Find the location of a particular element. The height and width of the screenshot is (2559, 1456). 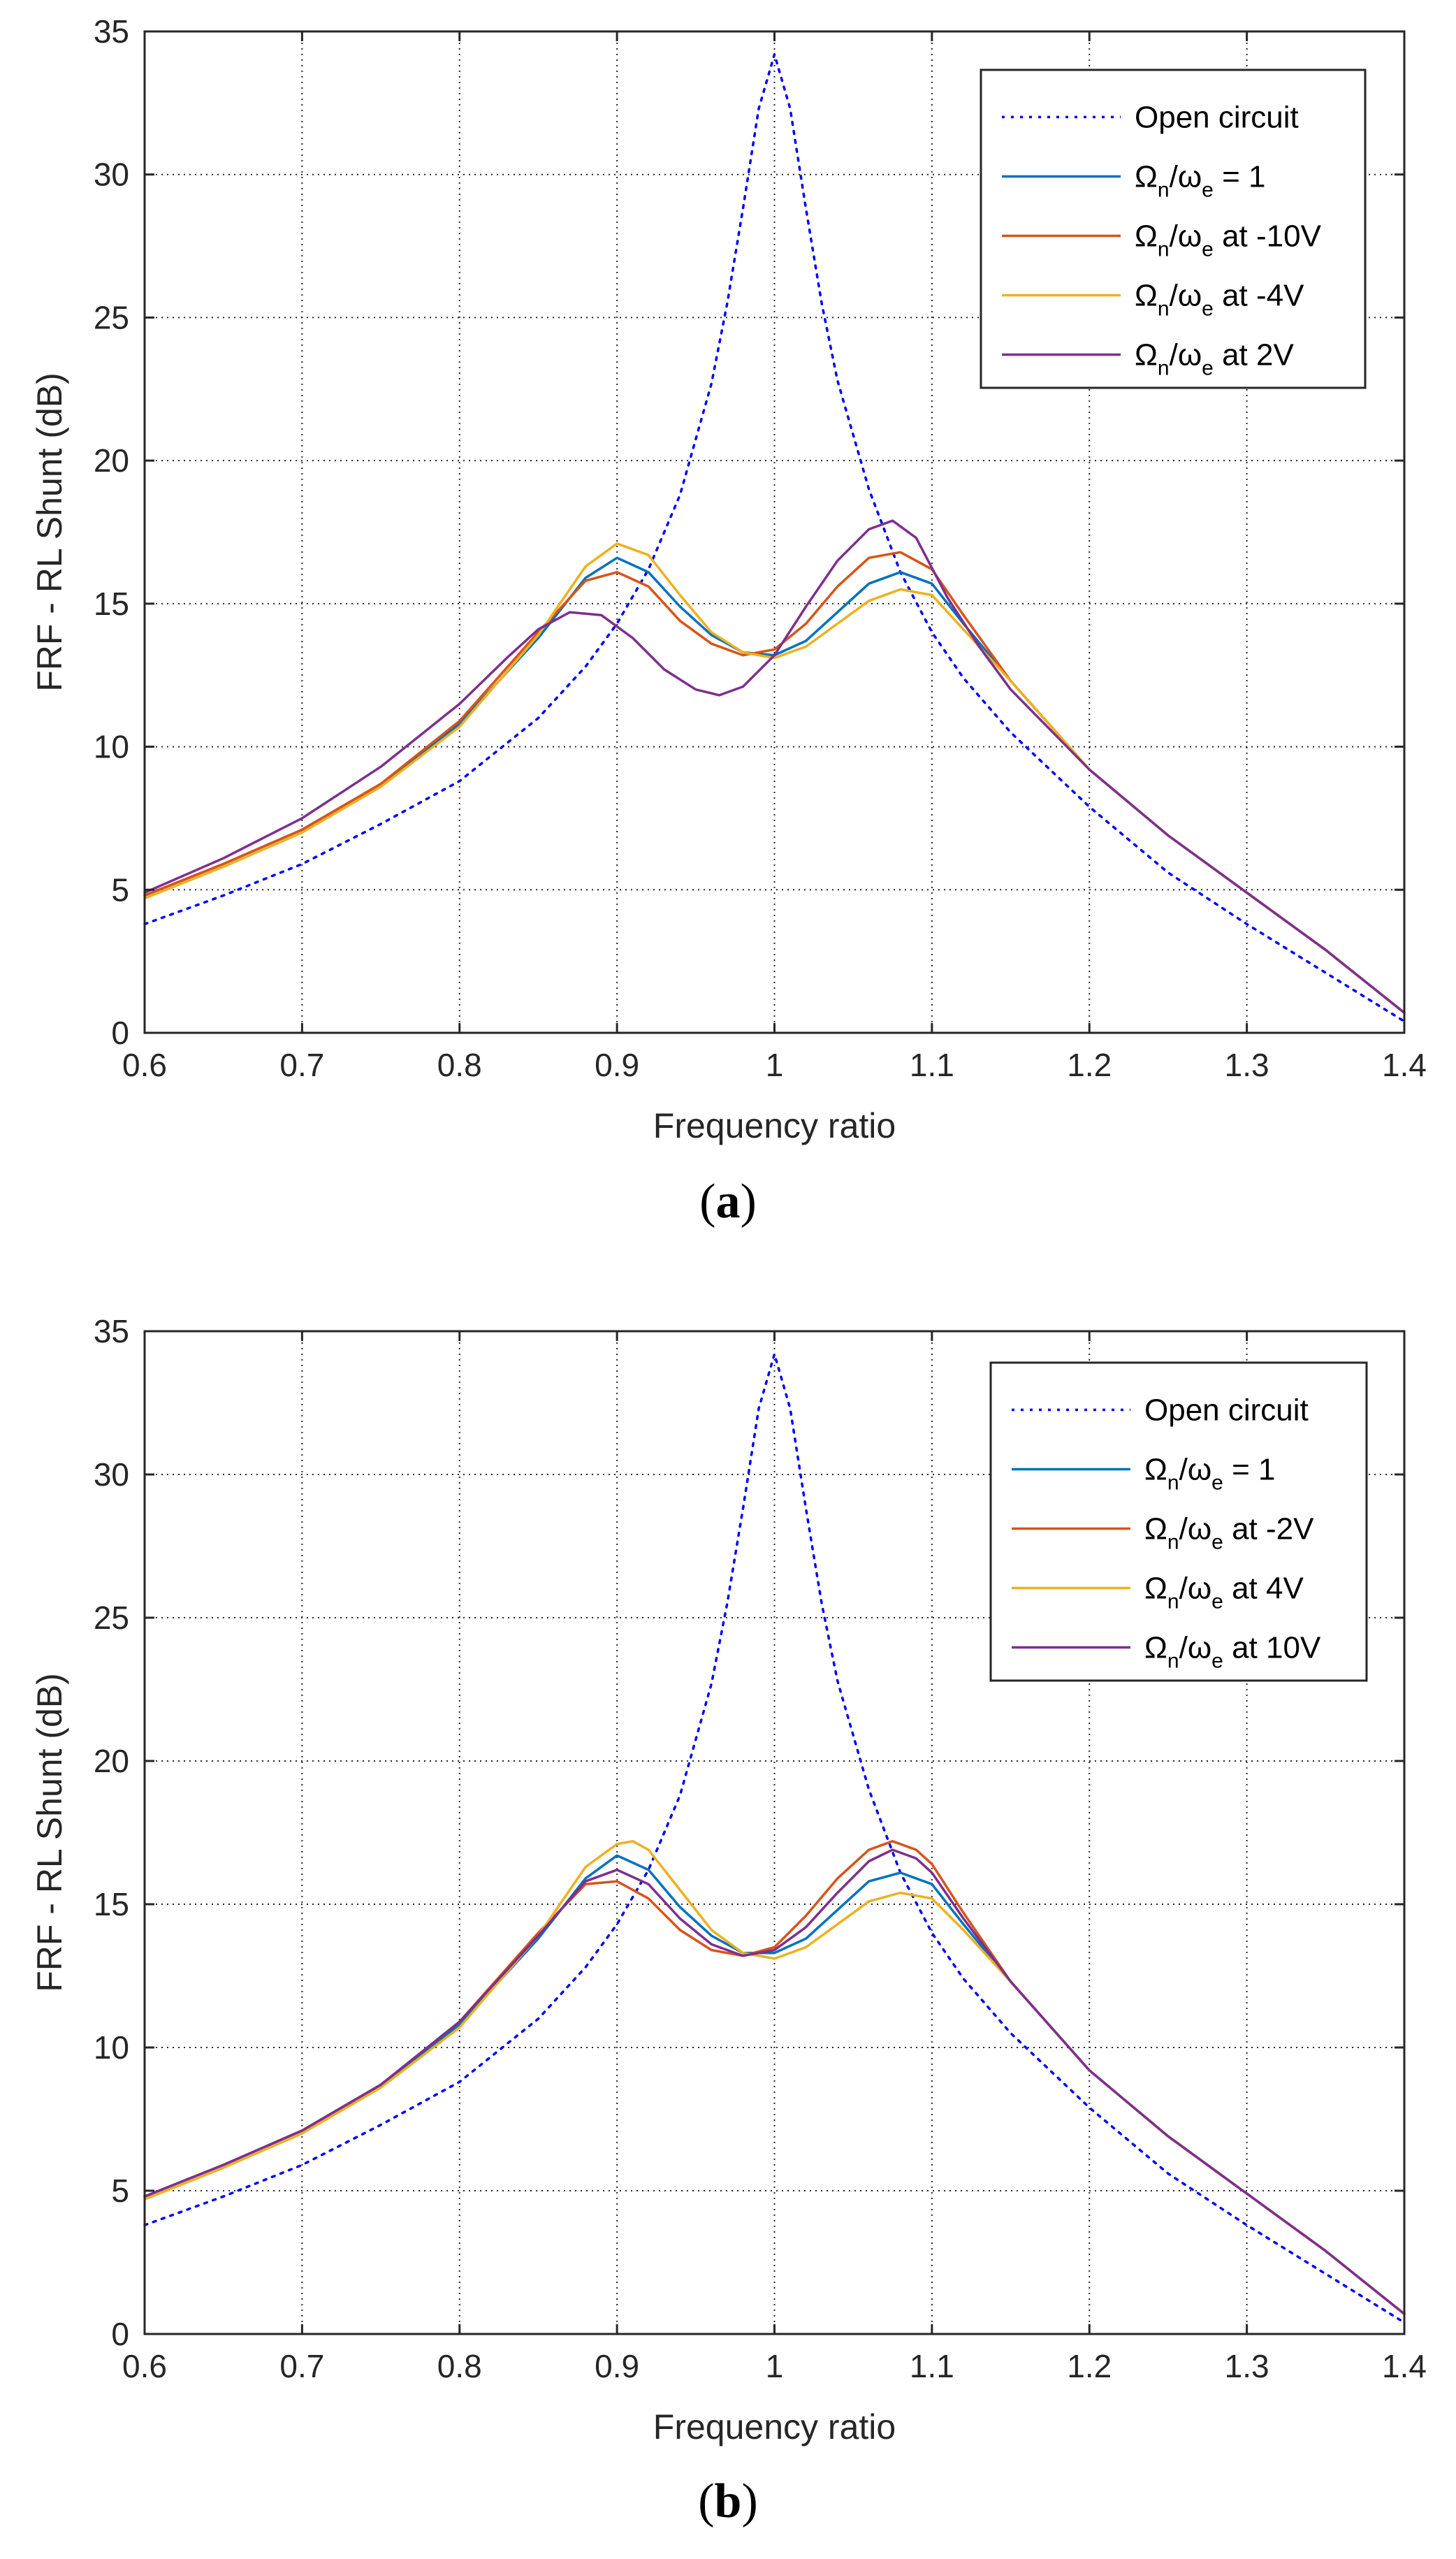

legend-label-2: Ωn/ωe at -2V is located at coordinates (1229, 1533).